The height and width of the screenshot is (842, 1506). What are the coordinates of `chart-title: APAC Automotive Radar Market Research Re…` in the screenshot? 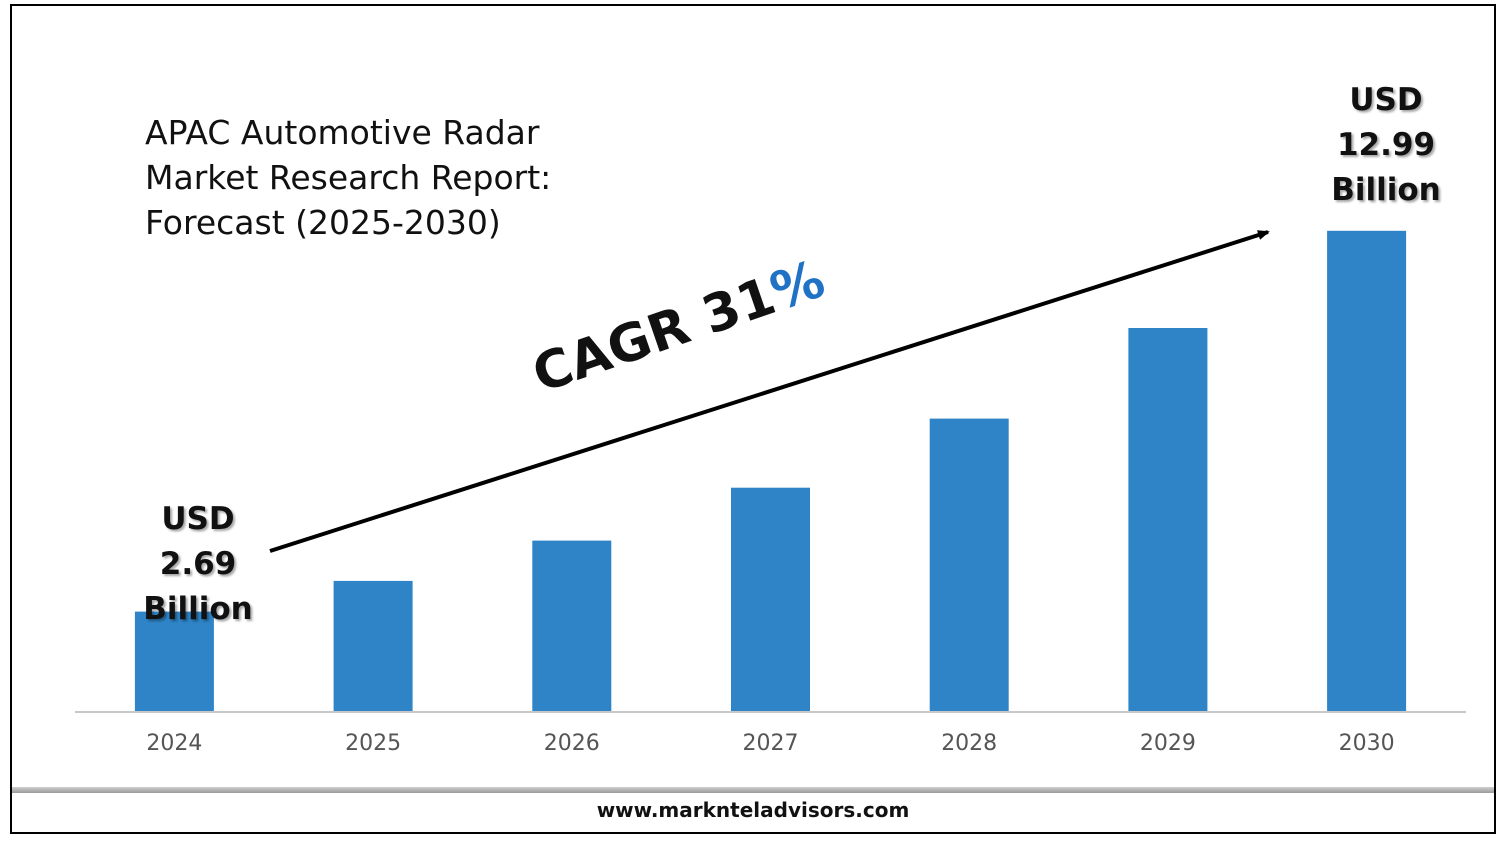 It's located at (405, 177).